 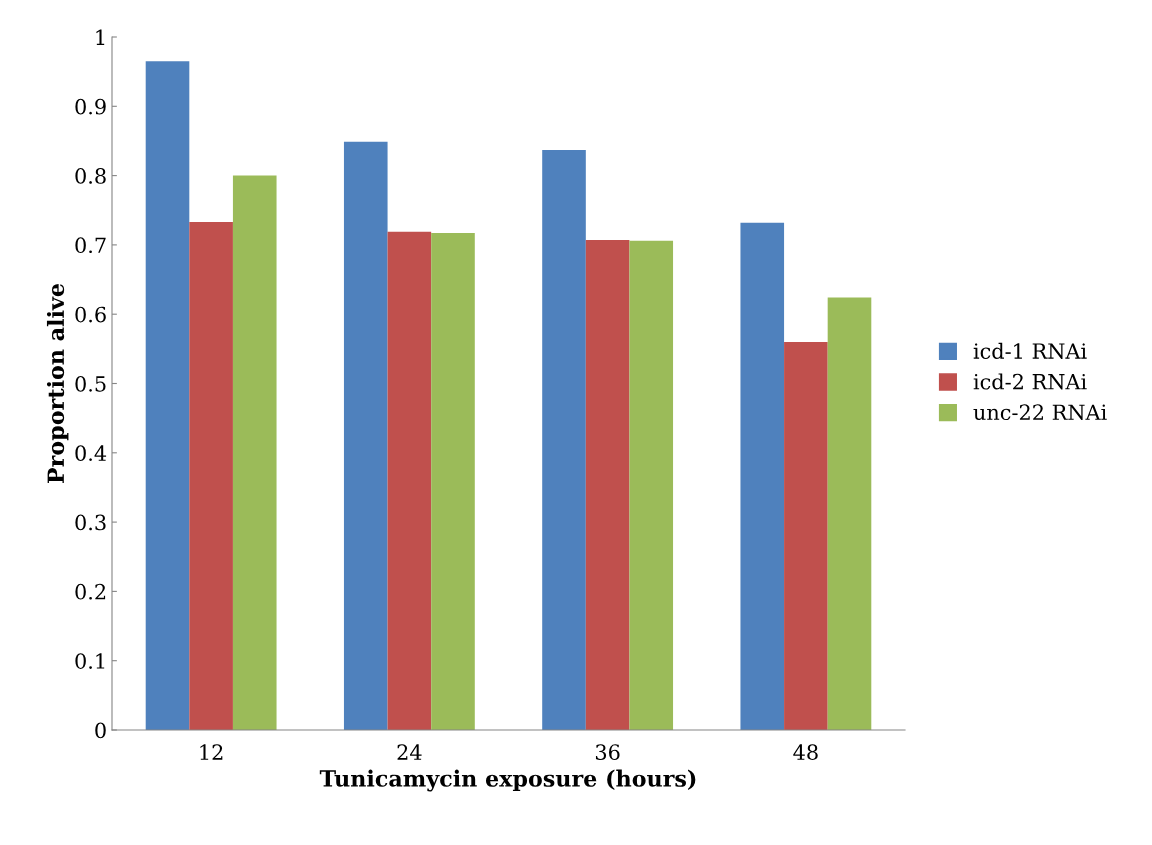 I want to click on y-tick-label: 0, so click(x=100, y=730).